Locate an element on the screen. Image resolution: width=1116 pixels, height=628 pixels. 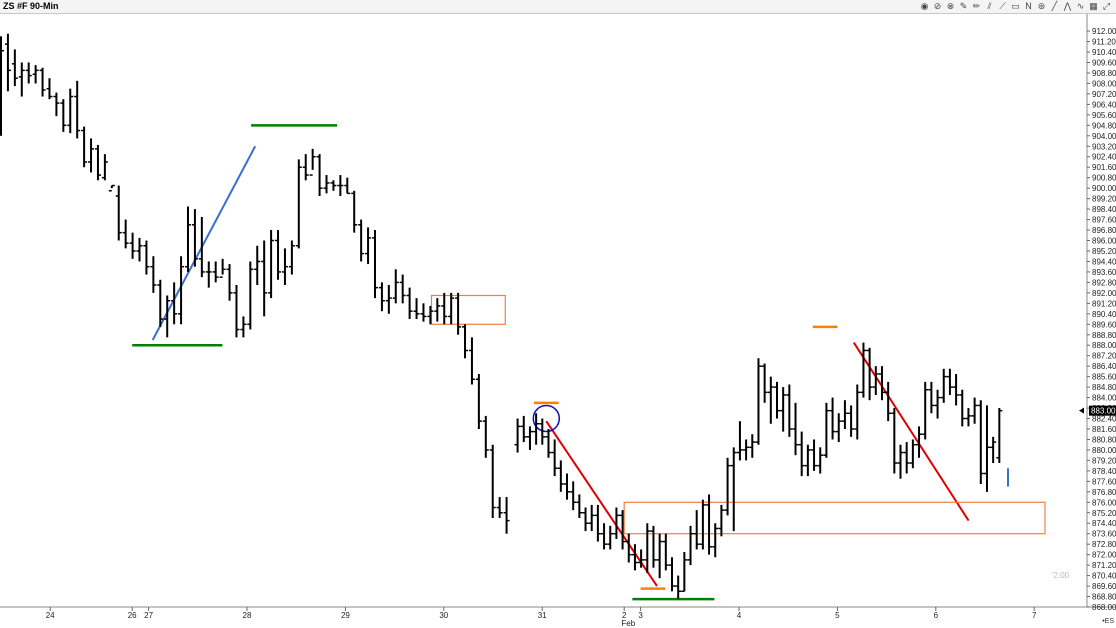
y-tick-label: 901.60 is located at coordinates (1104, 167).